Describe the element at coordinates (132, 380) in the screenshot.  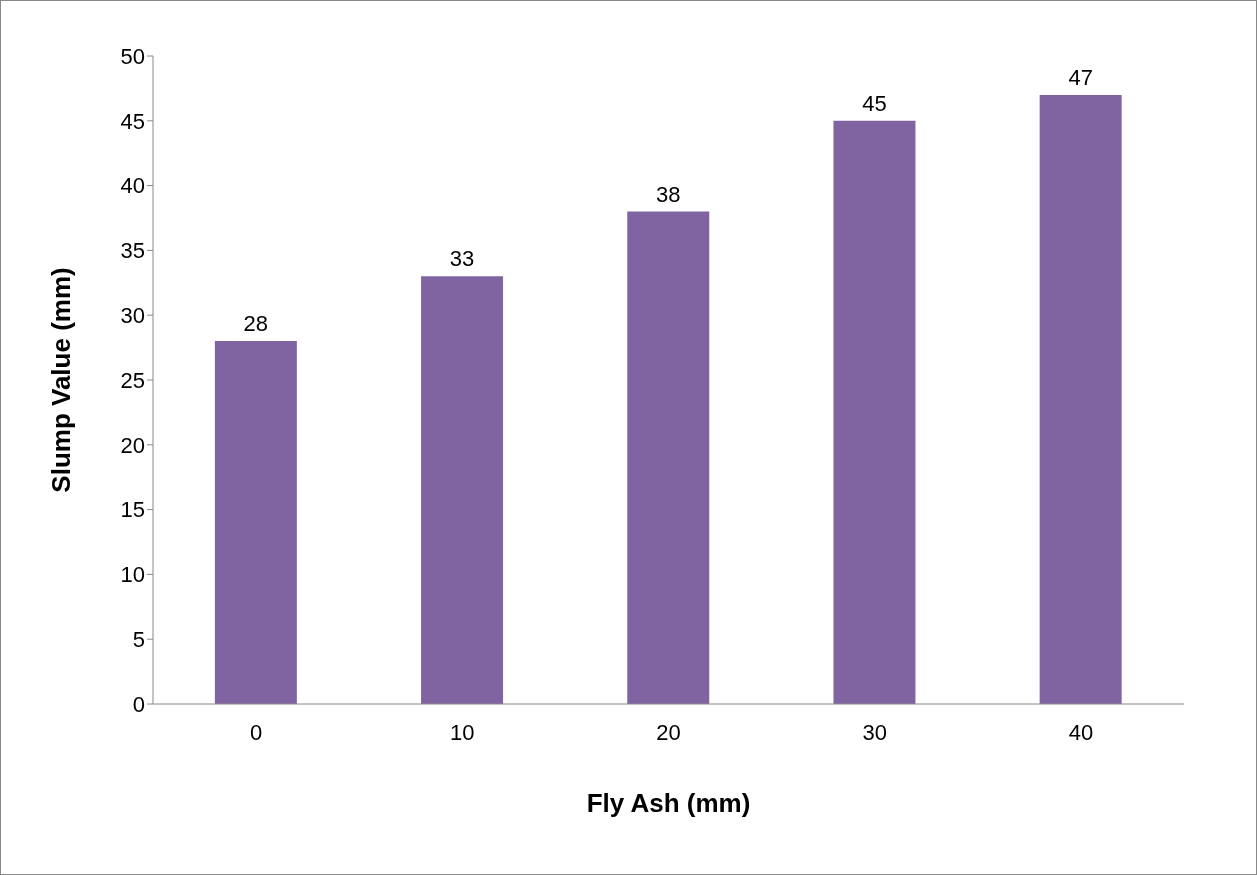
I see `y-tick-label: 25` at that location.